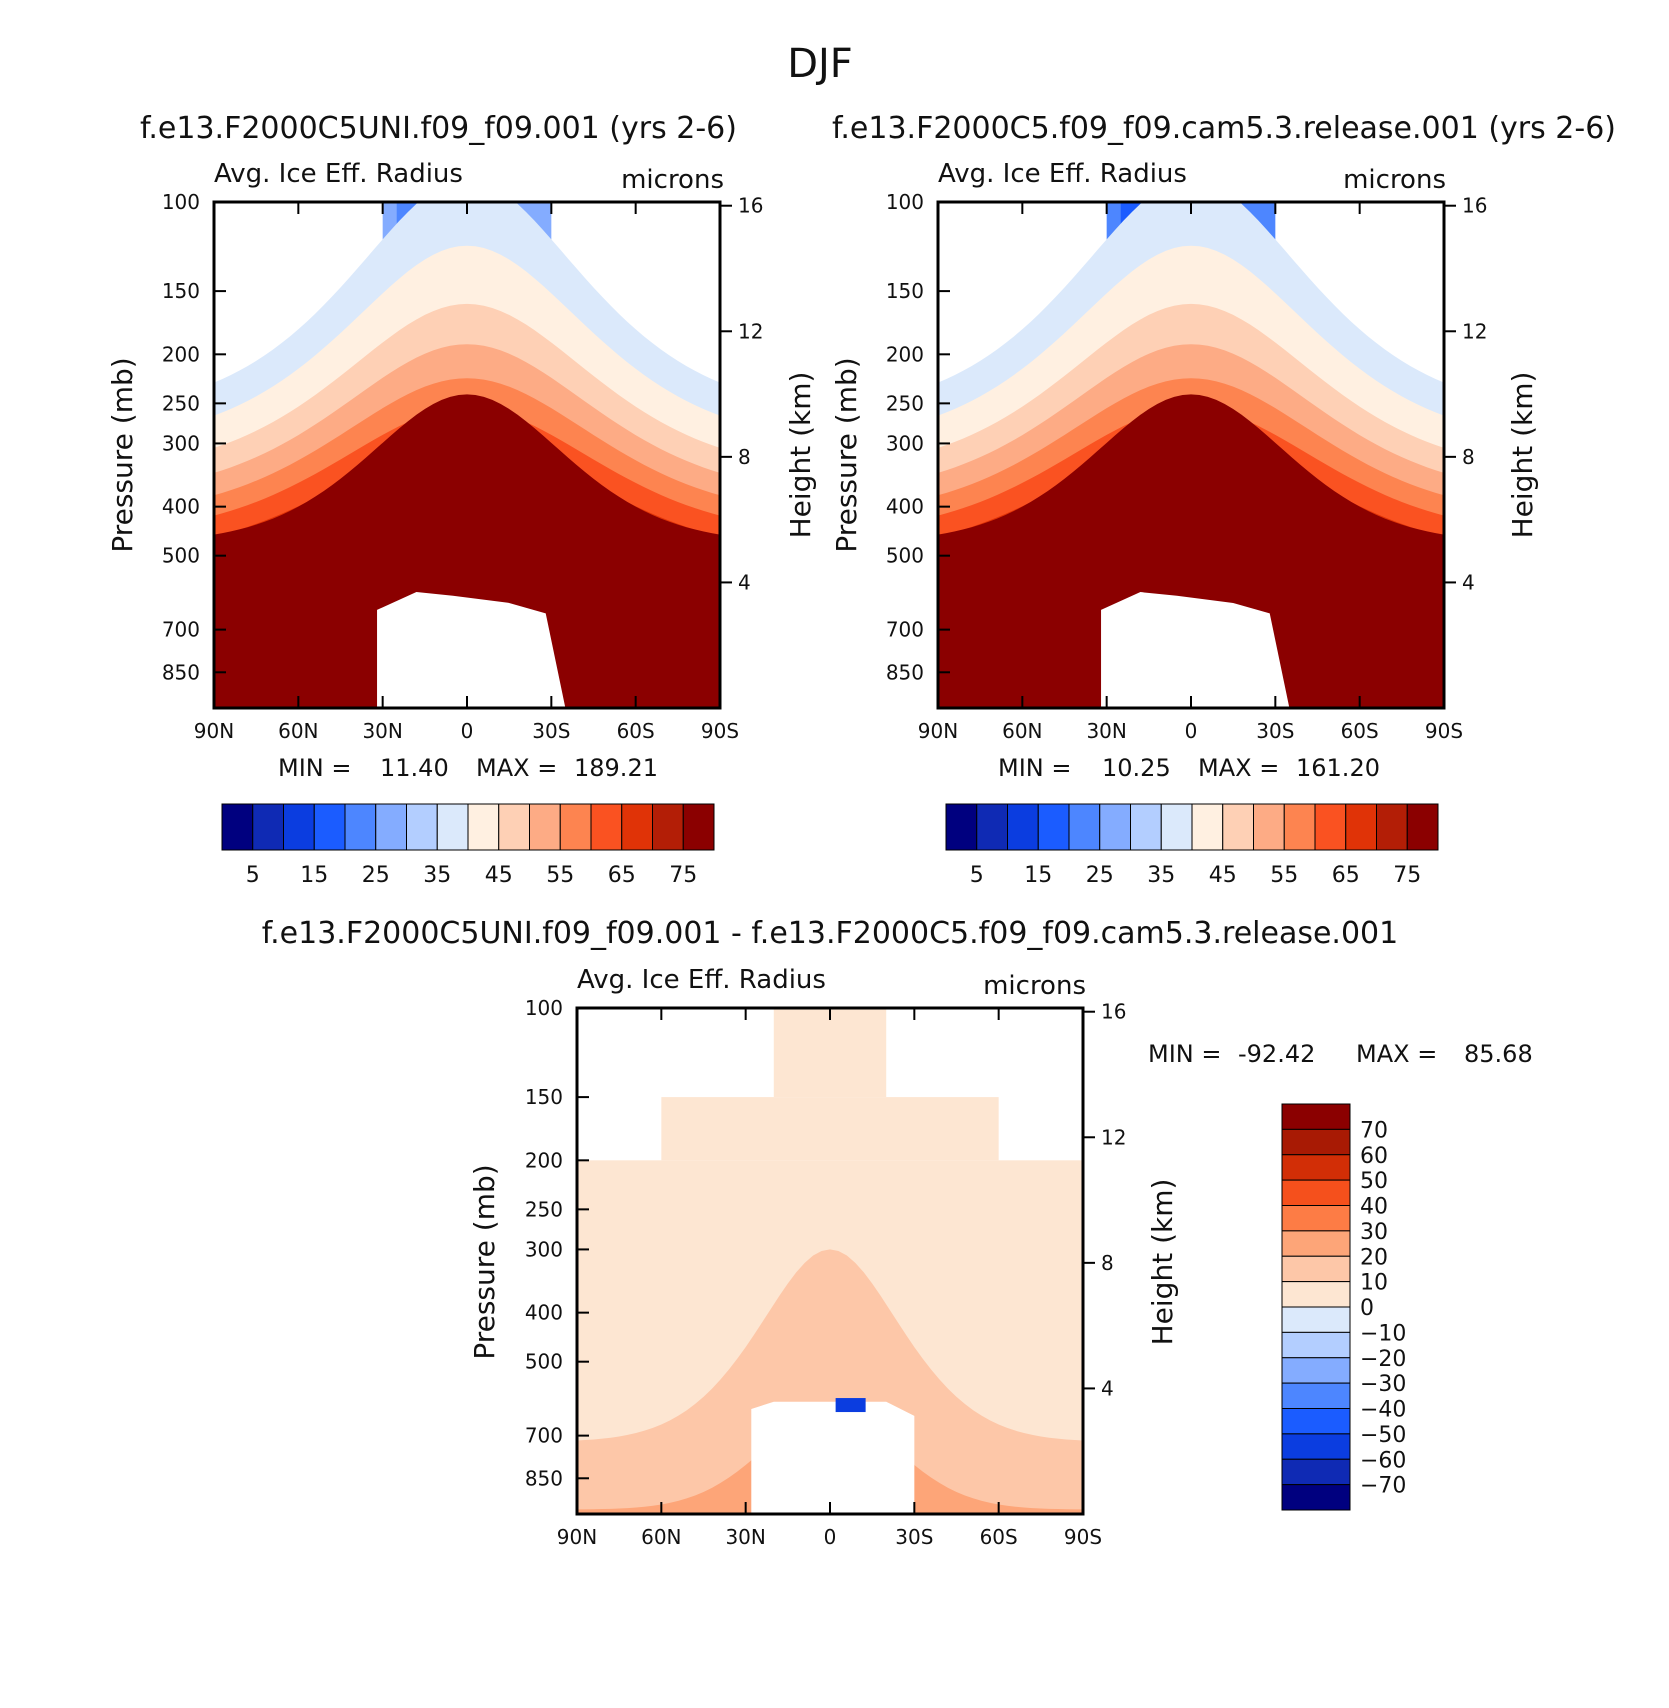 The height and width of the screenshot is (1708, 1669). I want to click on colorbar-label: 30, so click(1374, 1232).